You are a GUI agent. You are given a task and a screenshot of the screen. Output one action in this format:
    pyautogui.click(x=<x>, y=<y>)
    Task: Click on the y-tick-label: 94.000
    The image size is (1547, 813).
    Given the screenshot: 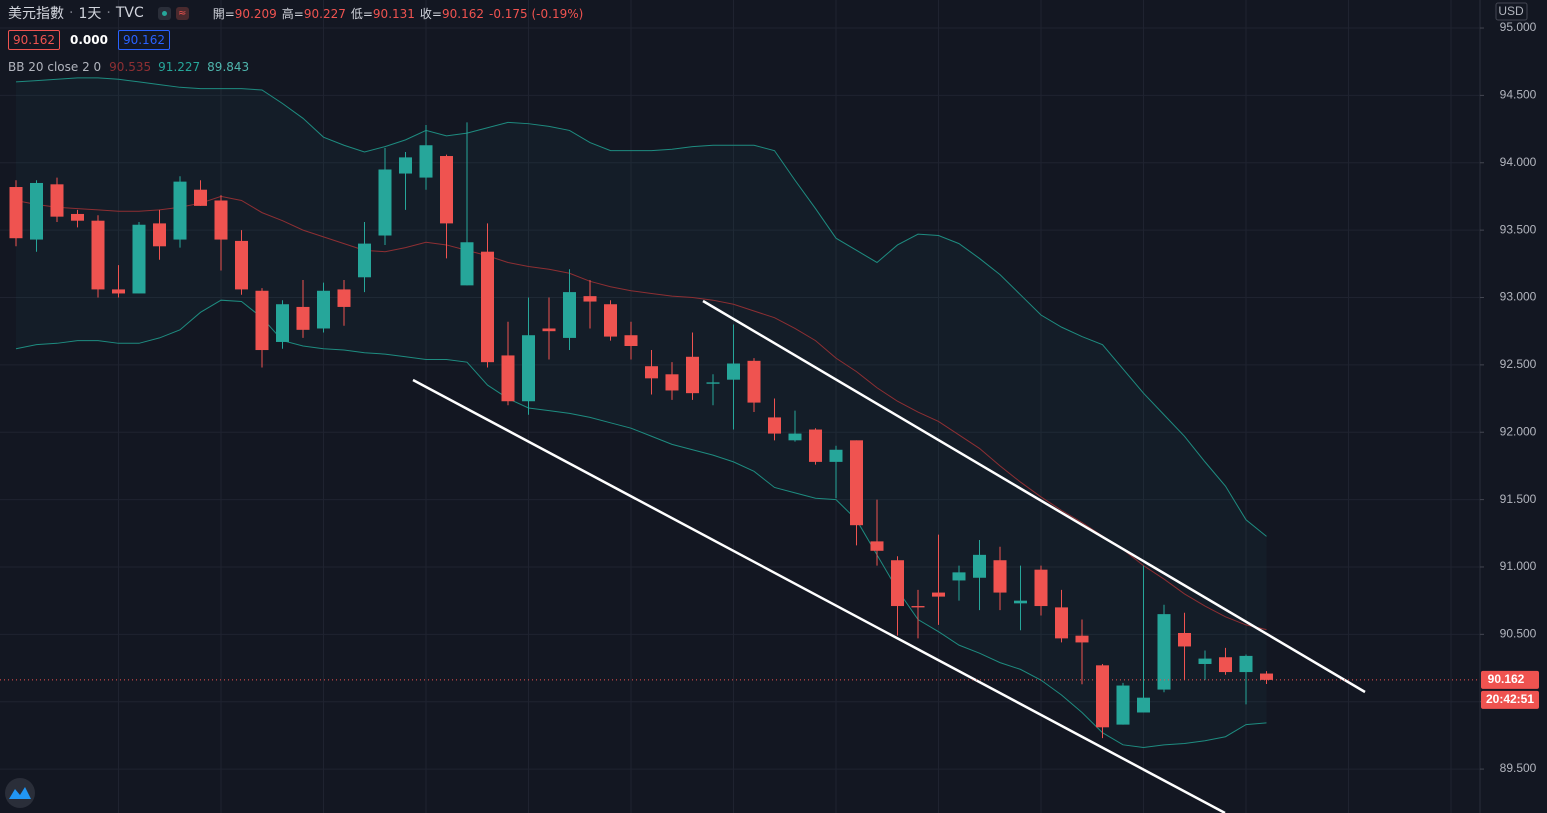 What is the action you would take?
    pyautogui.click(x=1518, y=162)
    